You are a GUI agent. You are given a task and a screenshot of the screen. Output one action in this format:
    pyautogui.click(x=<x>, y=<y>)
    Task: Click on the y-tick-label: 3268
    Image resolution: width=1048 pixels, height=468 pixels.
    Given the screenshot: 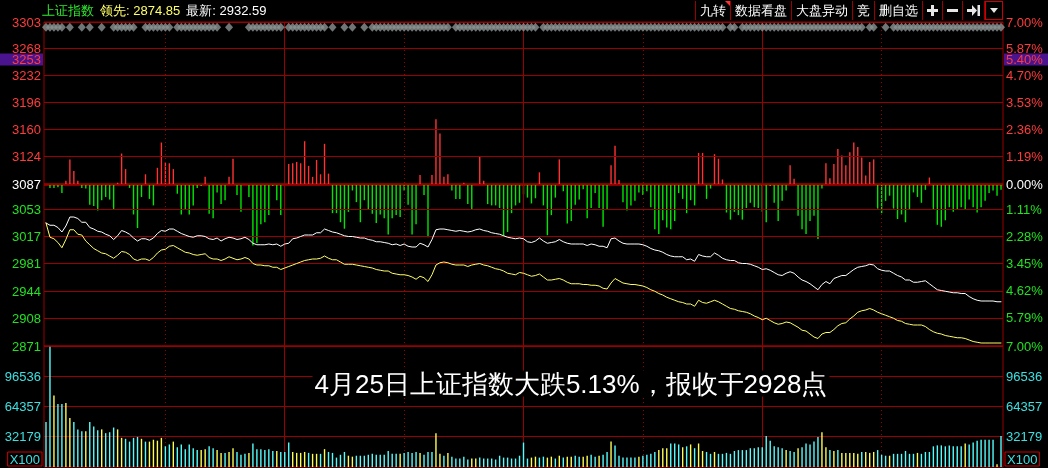 What is the action you would take?
    pyautogui.click(x=26, y=48)
    